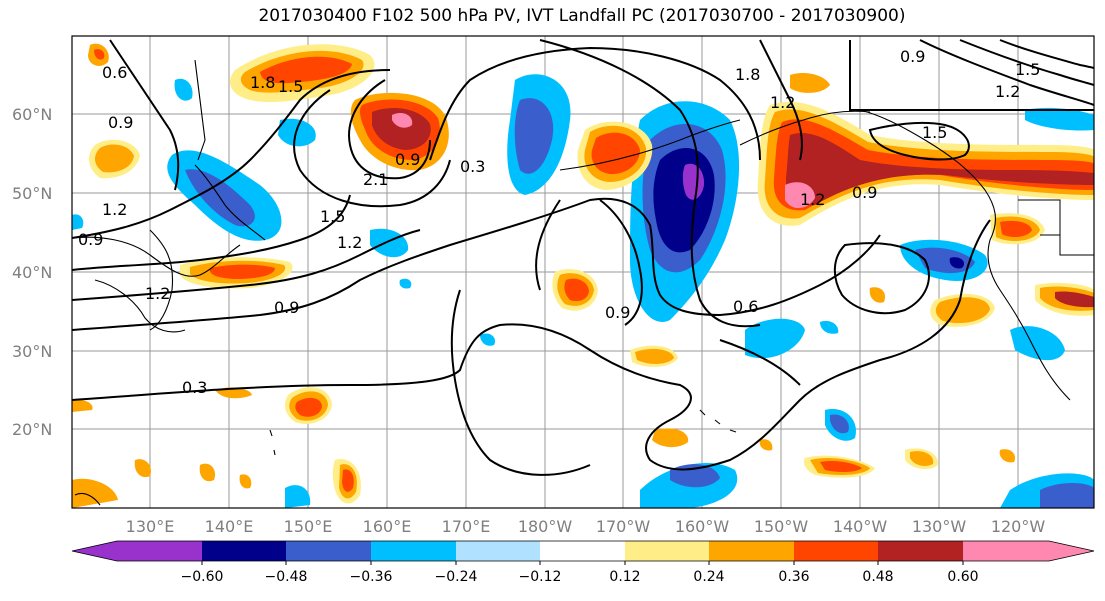 The image size is (1105, 601). What do you see at coordinates (623, 526) in the screenshot?
I see `lon-label: 170°W` at bounding box center [623, 526].